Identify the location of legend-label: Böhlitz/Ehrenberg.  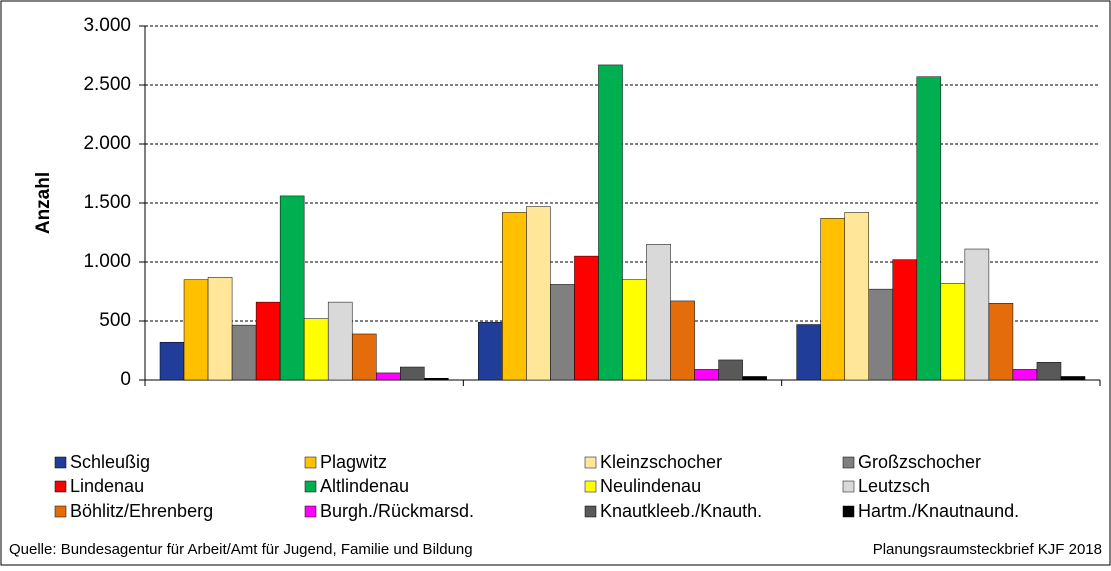
(141, 511).